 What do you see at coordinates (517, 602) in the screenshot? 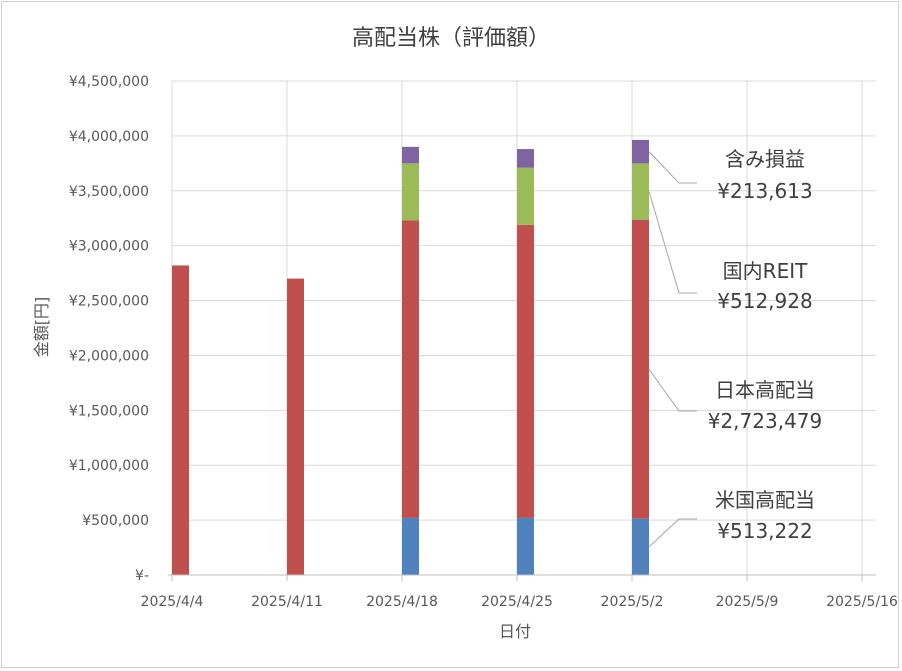
I see `x-tick-label: 2025/4/25` at bounding box center [517, 602].